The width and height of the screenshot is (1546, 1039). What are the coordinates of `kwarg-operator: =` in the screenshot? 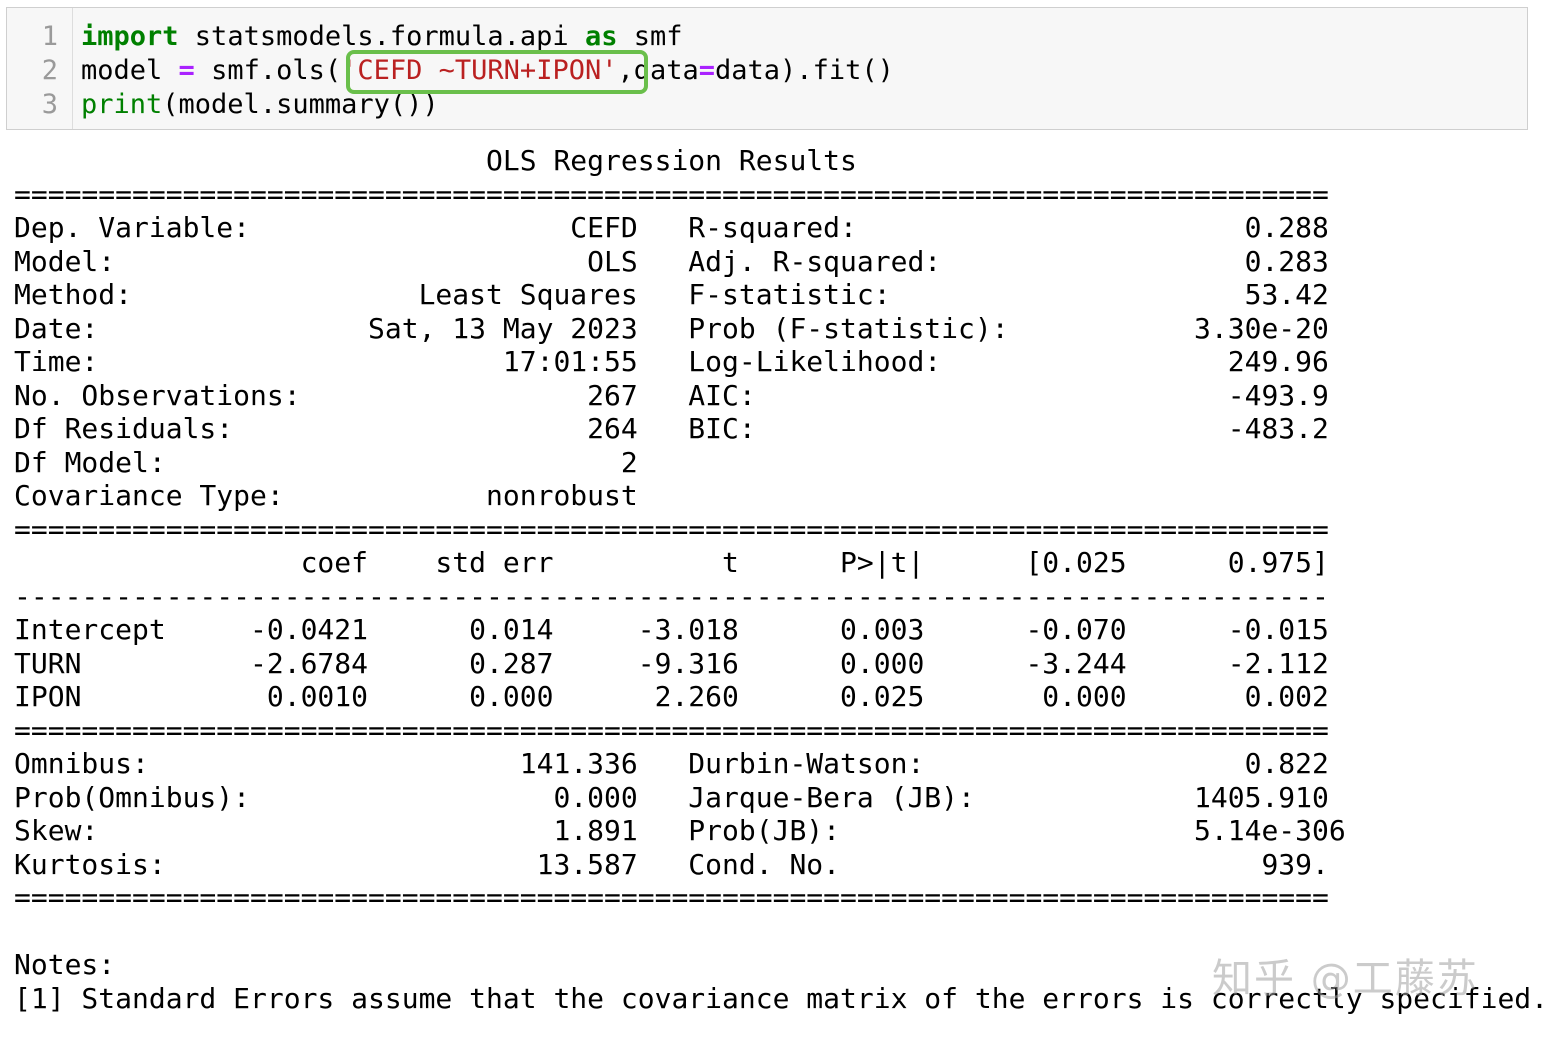 It's located at (707, 70).